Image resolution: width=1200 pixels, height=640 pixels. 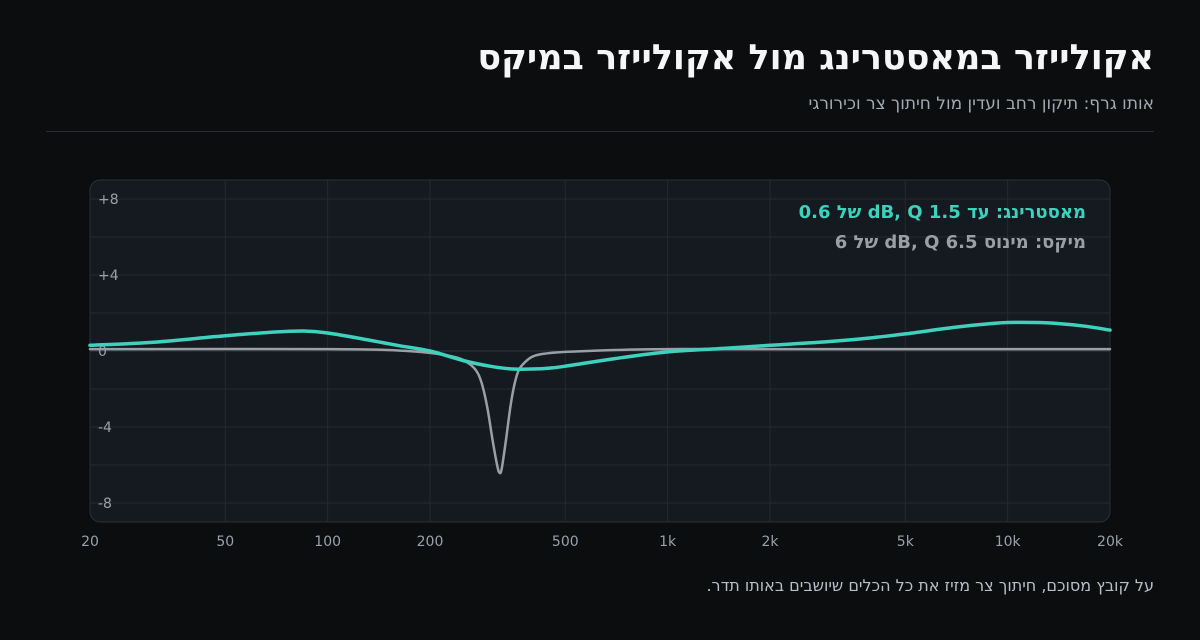 I want to click on y-tick-label: -8, so click(x=105, y=504).